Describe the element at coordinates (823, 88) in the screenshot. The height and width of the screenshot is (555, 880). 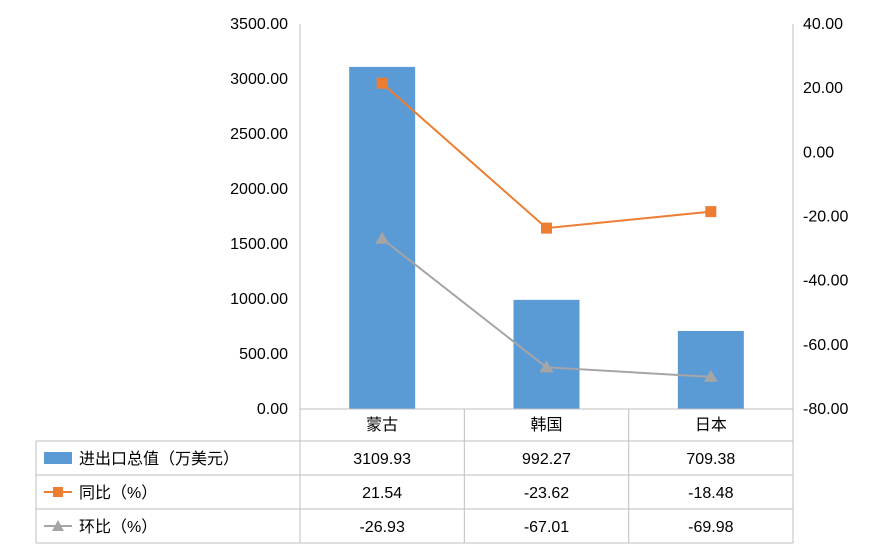
I see `right-tick-label: 20.00` at that location.